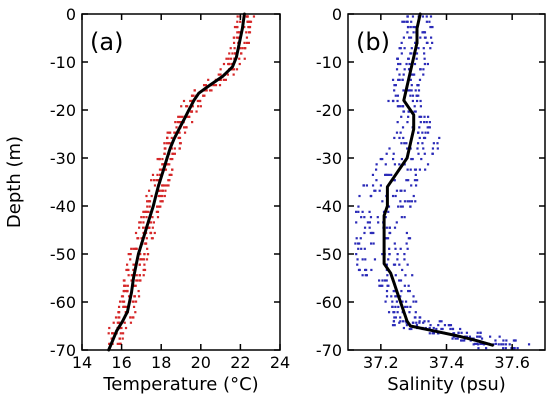 This screenshot has width=550, height=400. I want to click on x-tick-label: 37.4, so click(447, 362).